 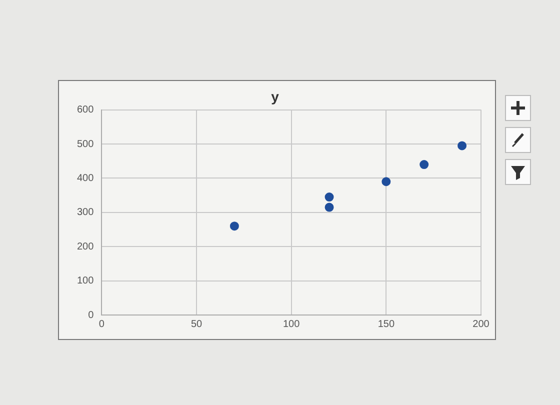 I want to click on x-tick-label: 200, so click(x=481, y=324).